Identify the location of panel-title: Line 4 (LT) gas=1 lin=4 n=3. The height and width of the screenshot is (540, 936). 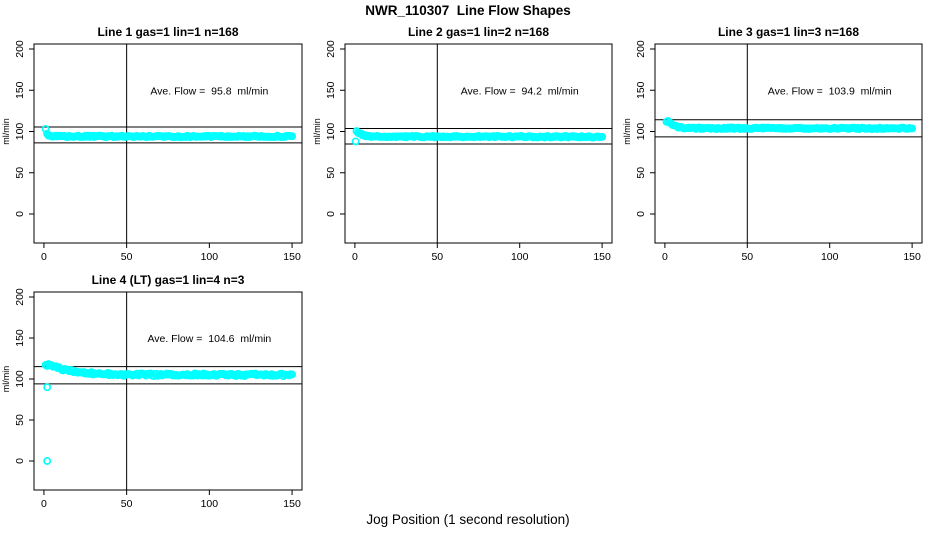
(168, 280).